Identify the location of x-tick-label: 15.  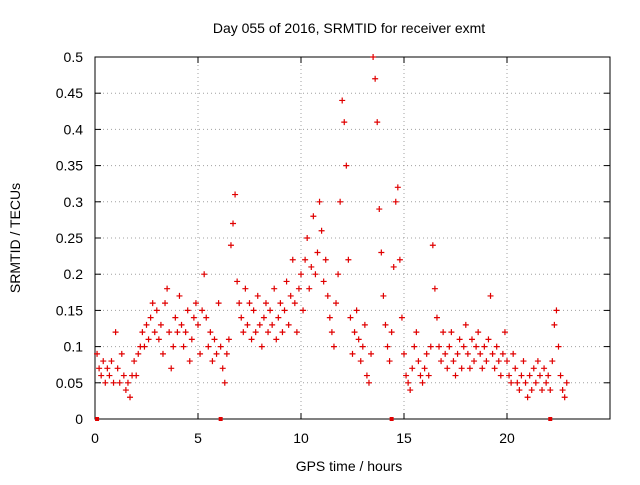
(404, 438).